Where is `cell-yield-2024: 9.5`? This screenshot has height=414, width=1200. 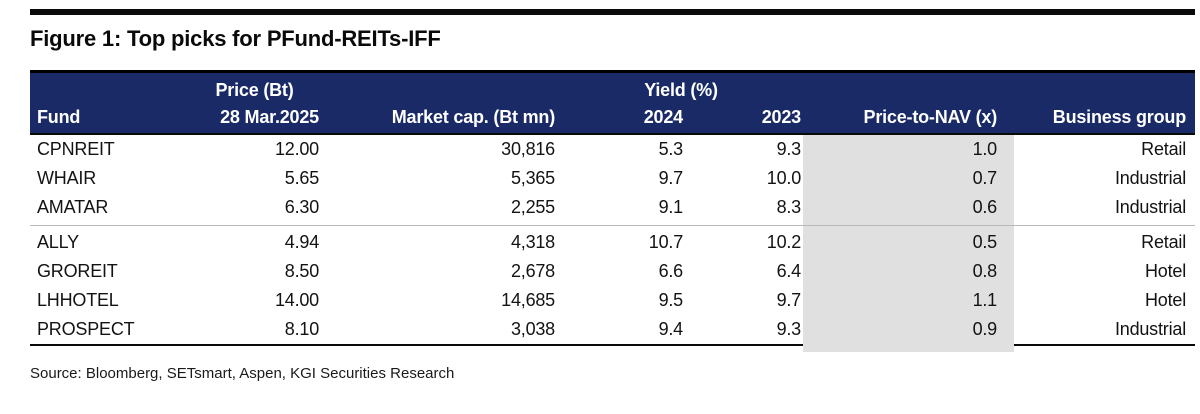
cell-yield-2024: 9.5 is located at coordinates (671, 300).